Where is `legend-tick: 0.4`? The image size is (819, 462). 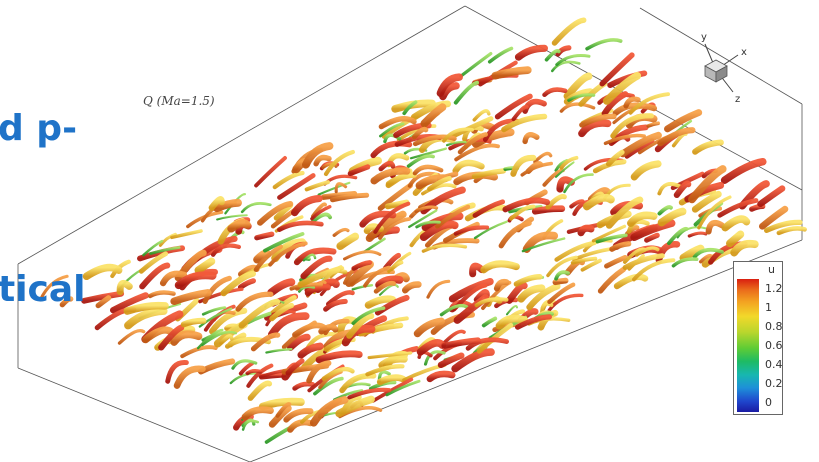 legend-tick: 0.4 is located at coordinates (774, 364).